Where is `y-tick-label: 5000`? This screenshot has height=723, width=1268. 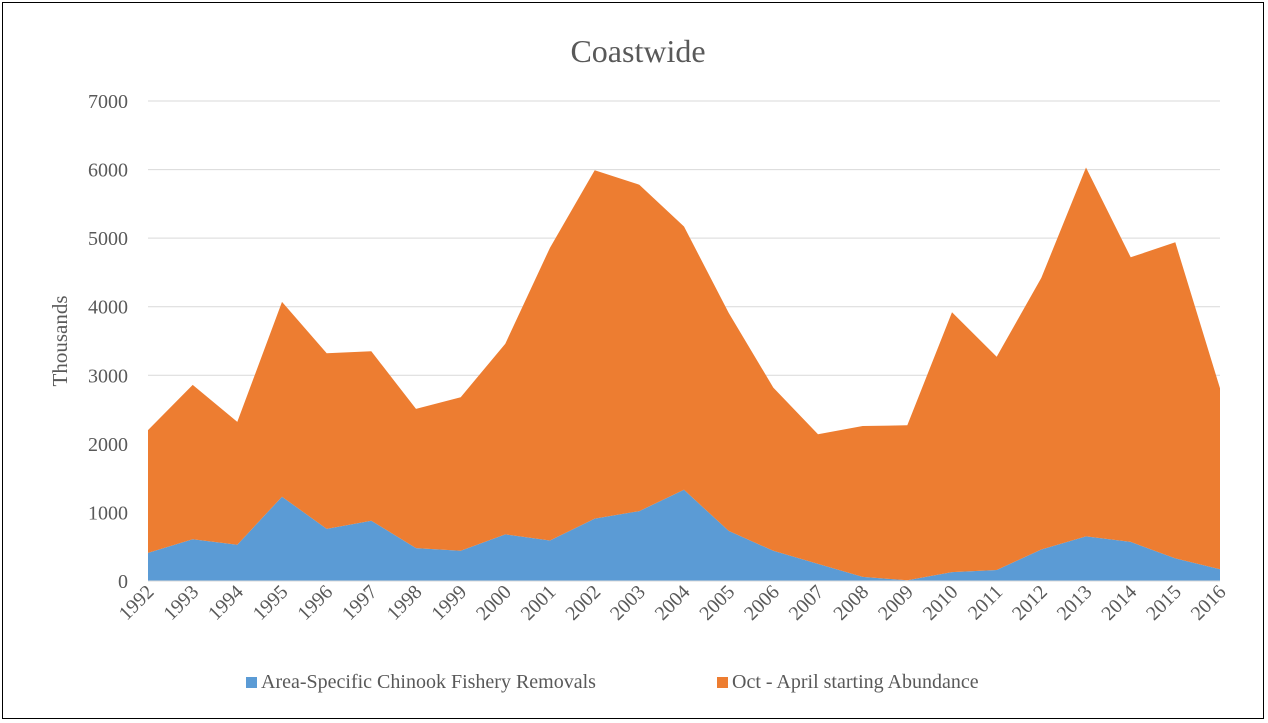
y-tick-label: 5000 is located at coordinates (108, 239).